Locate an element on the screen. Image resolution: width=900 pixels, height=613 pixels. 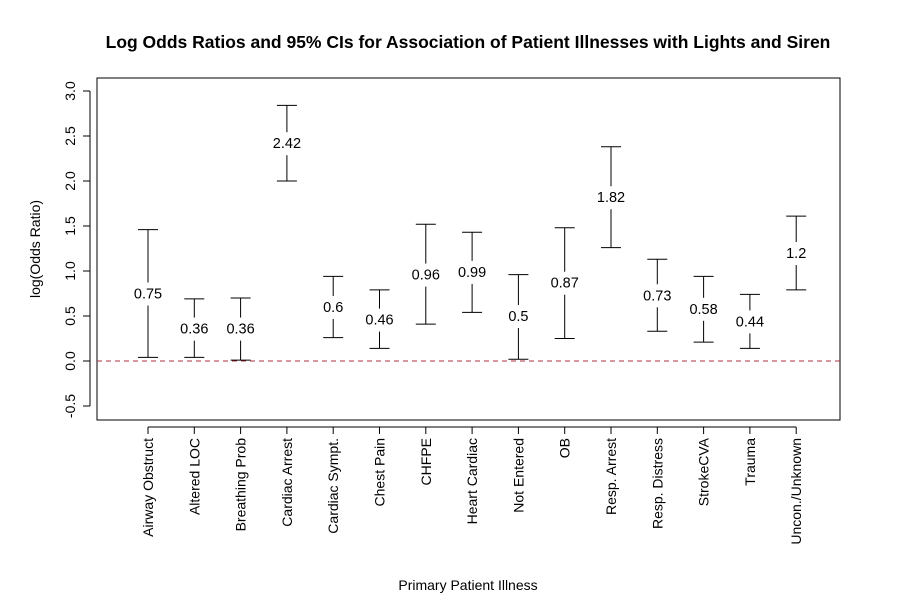
x-tick-label: Chest Pain is located at coordinates (380, 472).